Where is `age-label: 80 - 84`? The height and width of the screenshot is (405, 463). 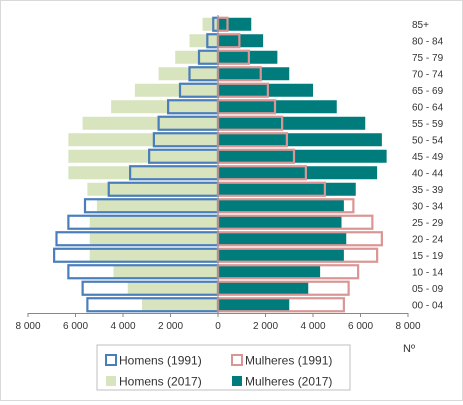
age-label: 80 - 84 is located at coordinates (428, 41).